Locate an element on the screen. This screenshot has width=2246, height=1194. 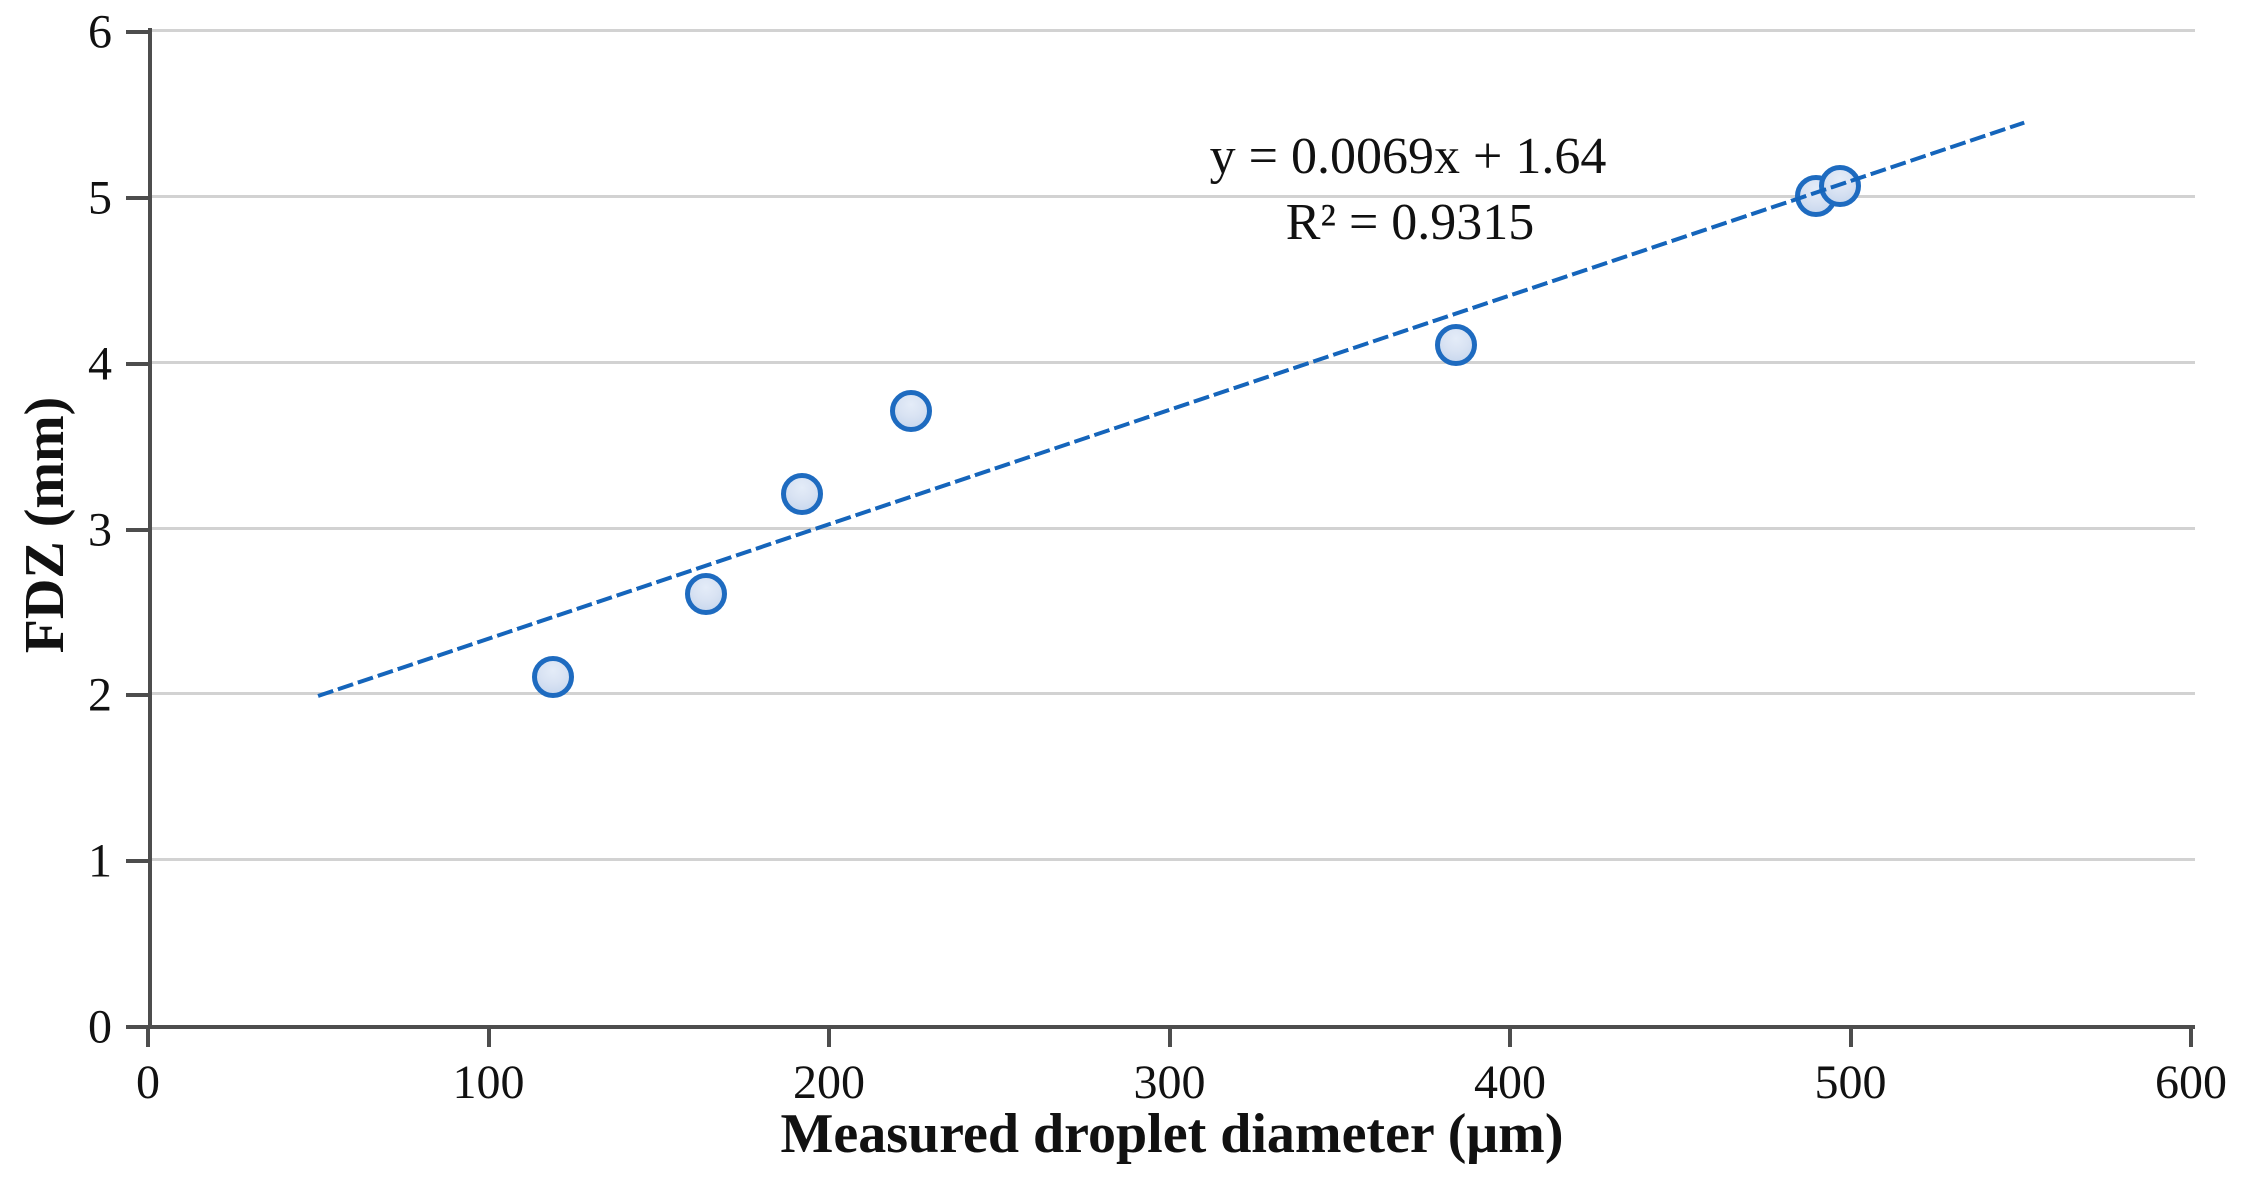
x-tick-label: 300 is located at coordinates (1169, 1082).